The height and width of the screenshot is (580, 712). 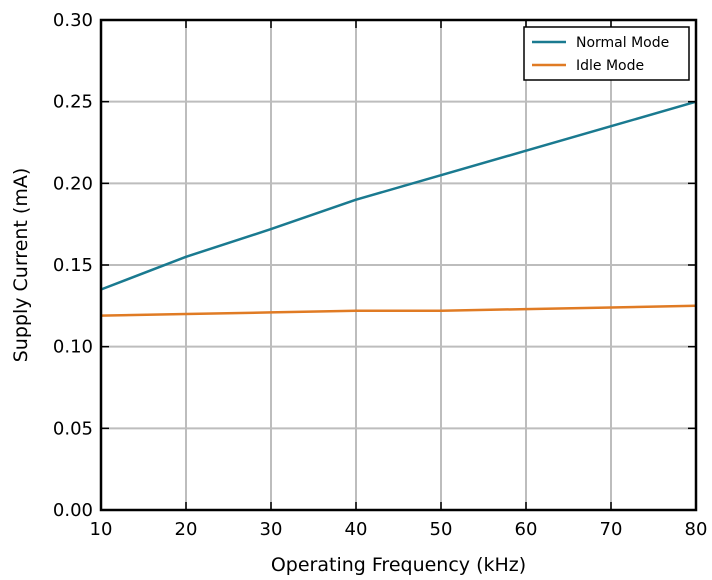 What do you see at coordinates (622, 43) in the screenshot?
I see `legend-label: Normal Mode` at bounding box center [622, 43].